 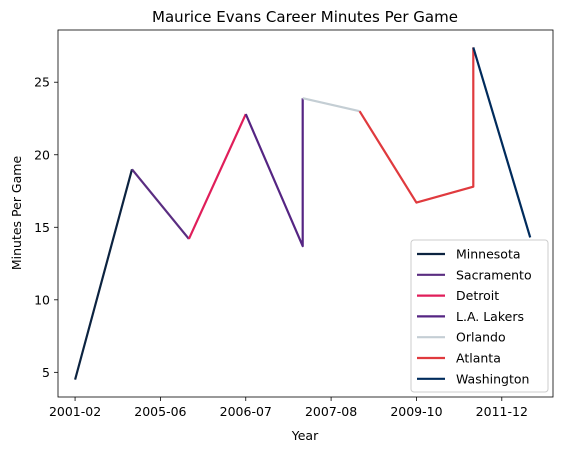 What do you see at coordinates (331, 411) in the screenshot?
I see `x-tick-label: 2007-08` at bounding box center [331, 411].